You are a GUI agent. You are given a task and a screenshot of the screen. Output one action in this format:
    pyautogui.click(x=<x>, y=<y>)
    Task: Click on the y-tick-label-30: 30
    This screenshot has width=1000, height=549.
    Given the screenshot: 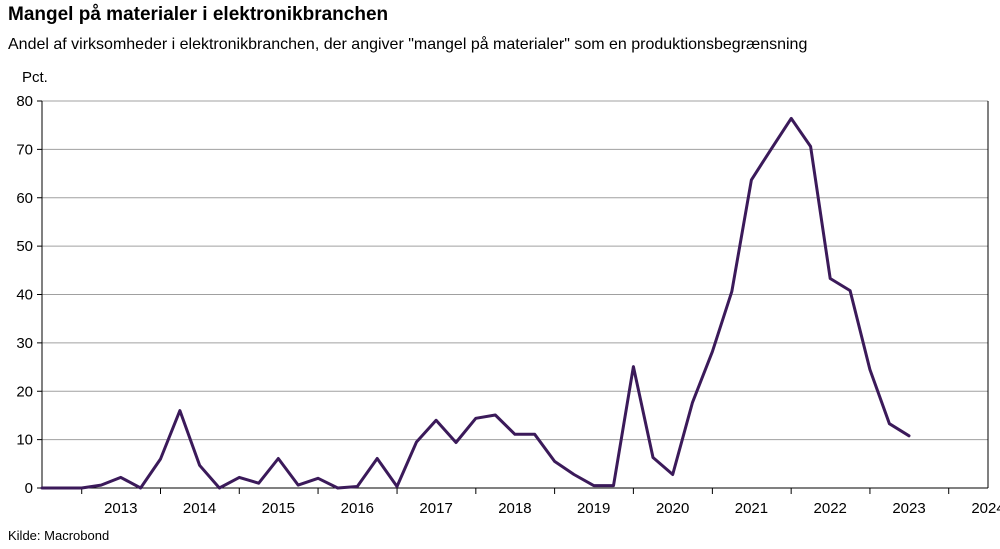 What is the action you would take?
    pyautogui.click(x=24, y=343)
    